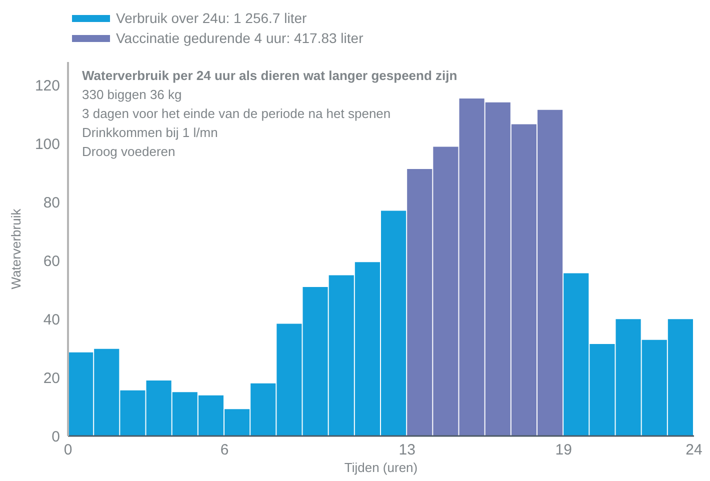 The height and width of the screenshot is (481, 710). I want to click on y-axis-title: Waterverbruik, so click(16, 249).